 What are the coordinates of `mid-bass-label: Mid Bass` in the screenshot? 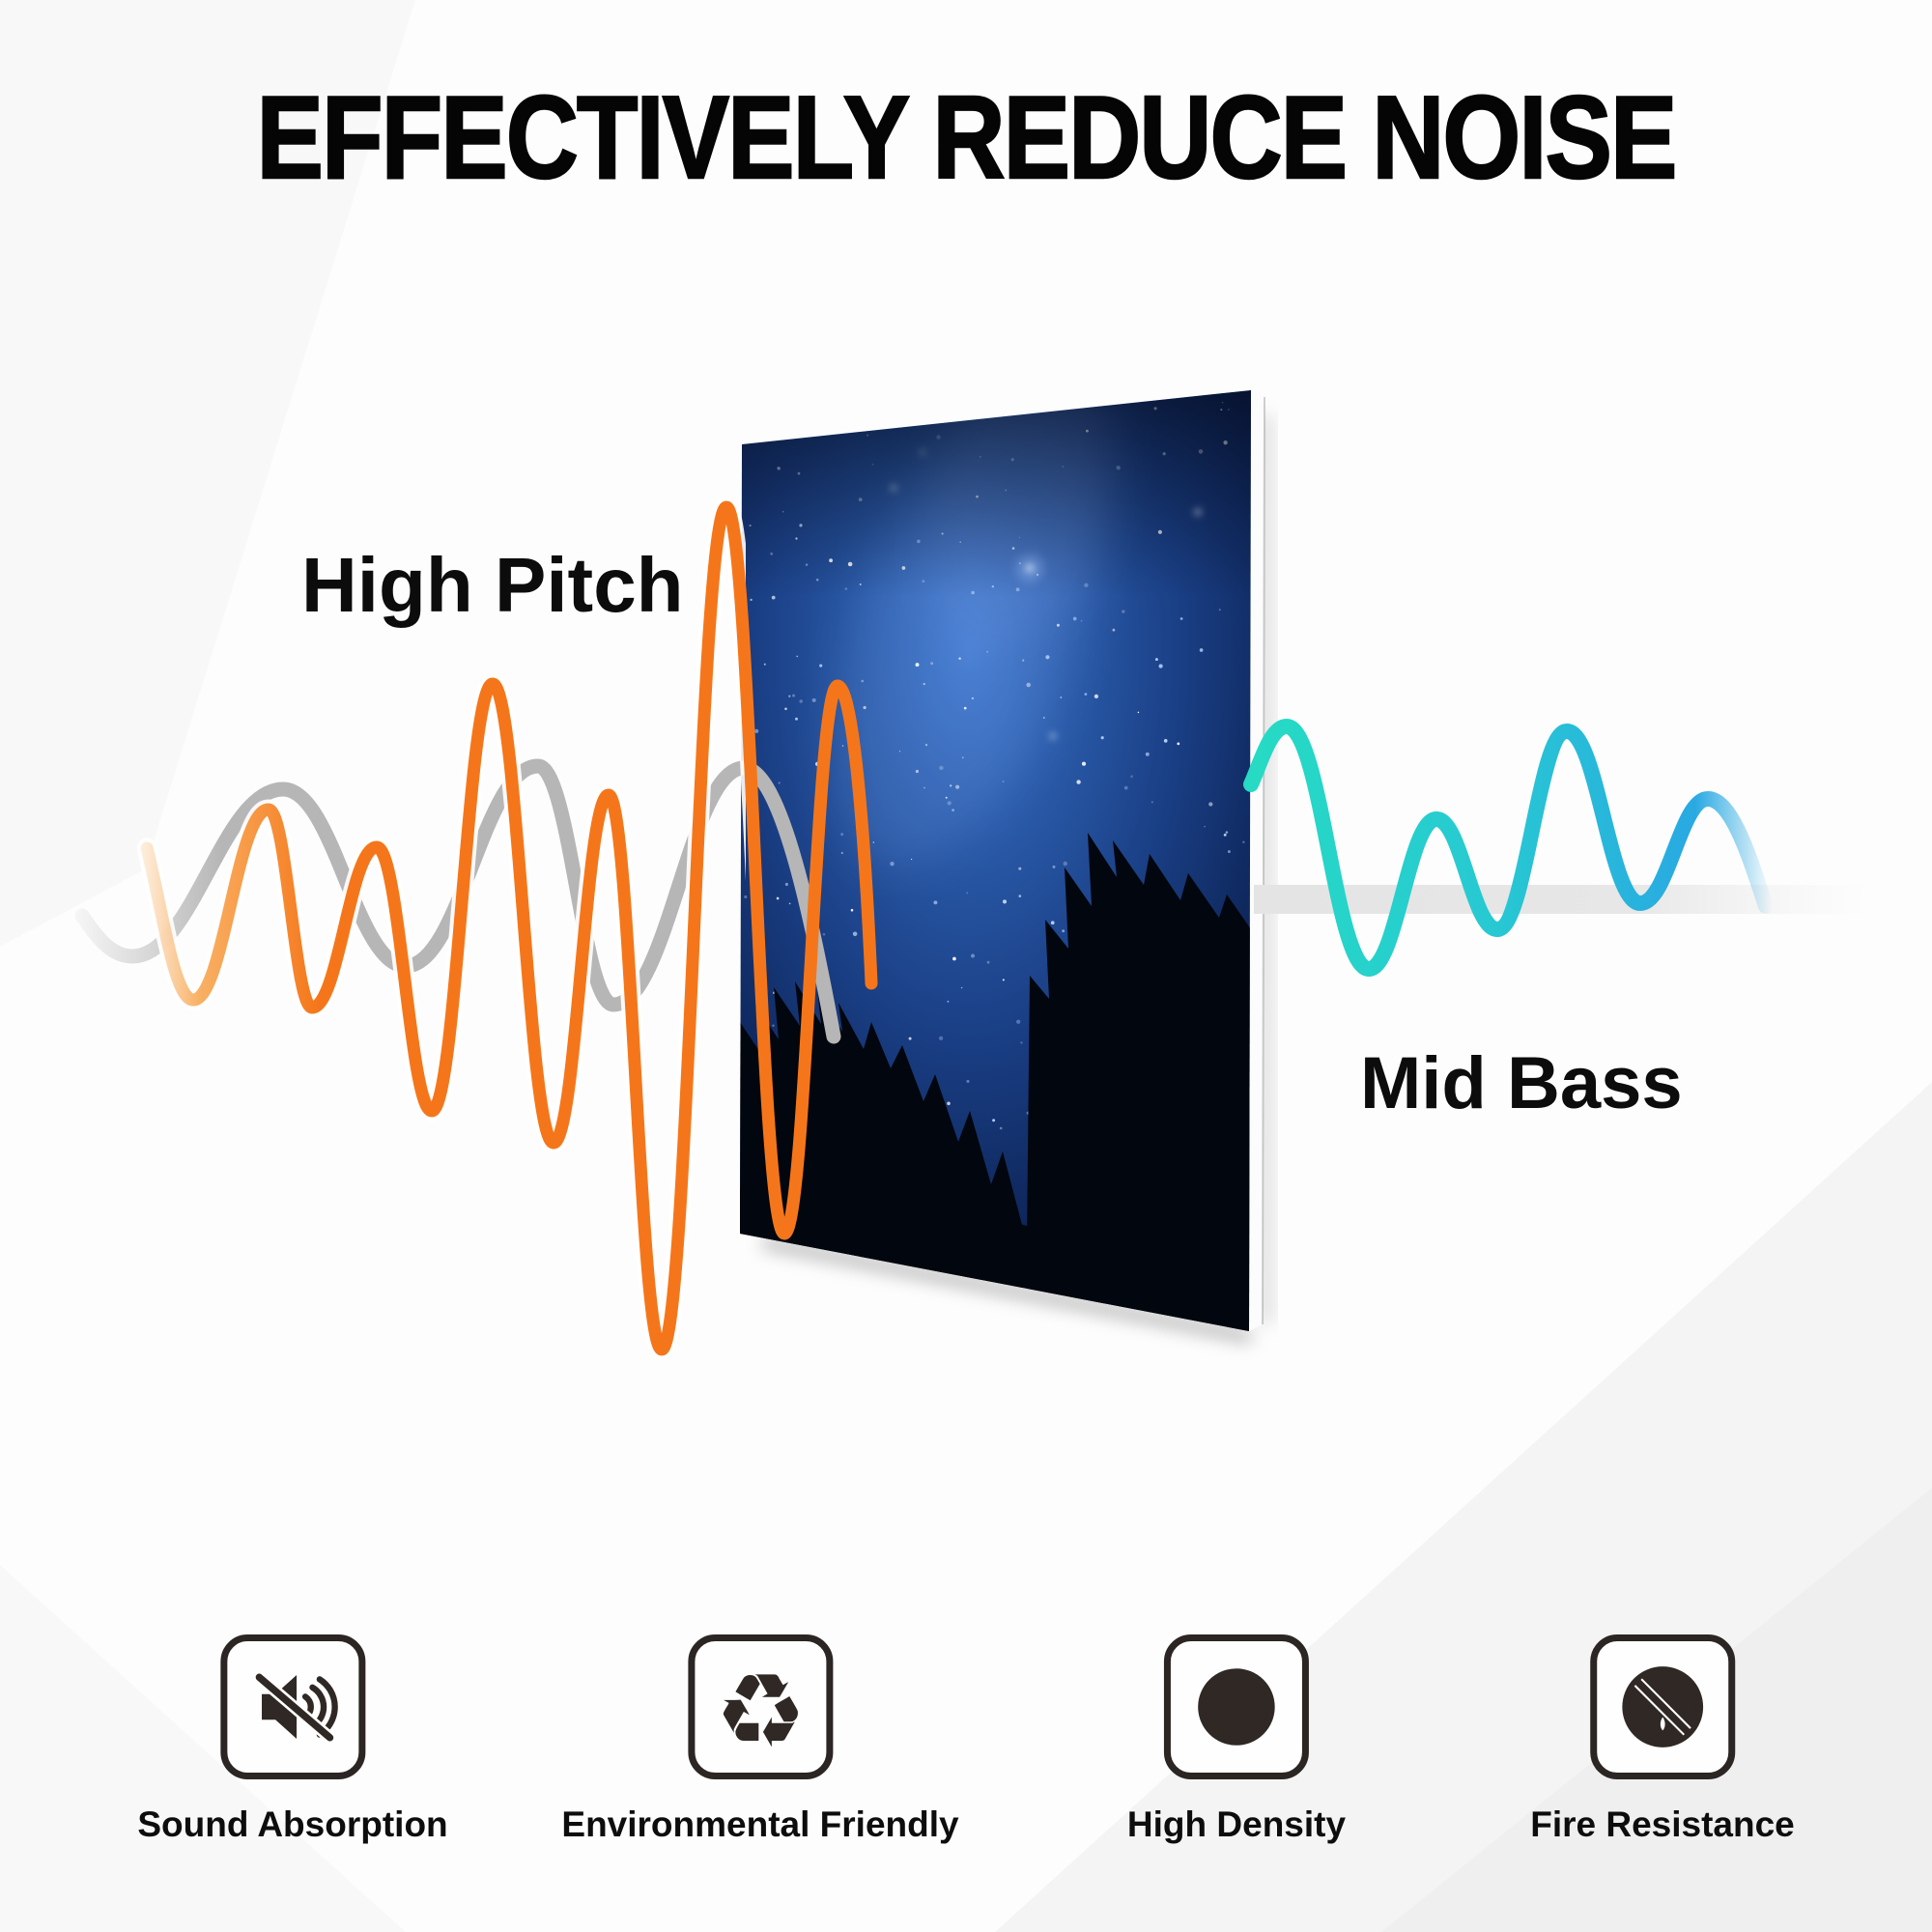 It's located at (1521, 1083).